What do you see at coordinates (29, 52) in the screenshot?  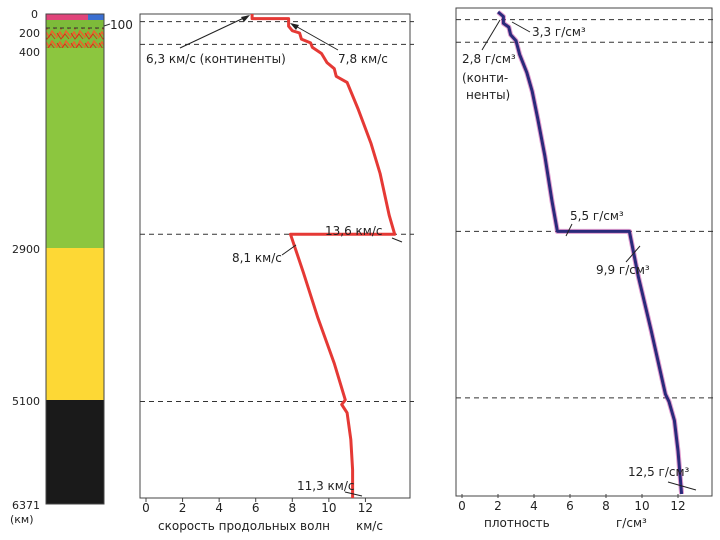 I see `depth-tick-400: 400` at bounding box center [29, 52].